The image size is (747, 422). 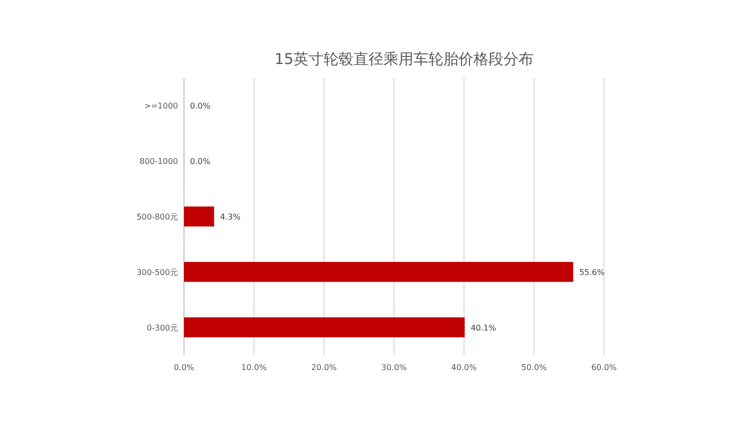 What do you see at coordinates (157, 272) in the screenshot?
I see `y-tick-label: 300-500元` at bounding box center [157, 272].